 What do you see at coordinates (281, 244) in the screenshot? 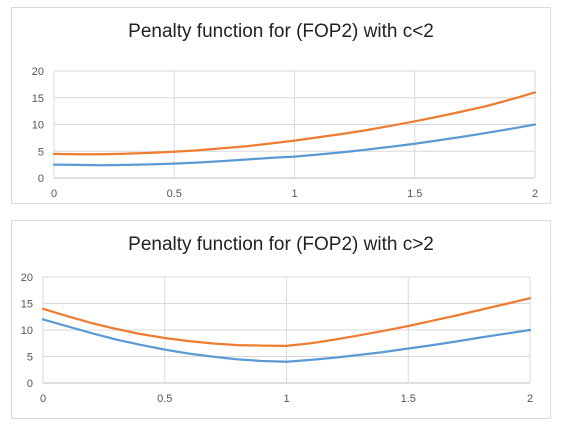
I see `chart-title: Penalty function for (FOP2) with c>2` at bounding box center [281, 244].